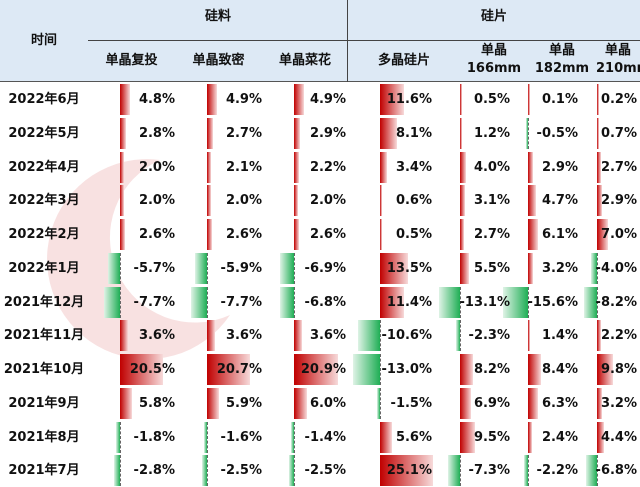  Describe the element at coordinates (616, 302) in the screenshot. I see `value-cell: -8.2%` at that location.